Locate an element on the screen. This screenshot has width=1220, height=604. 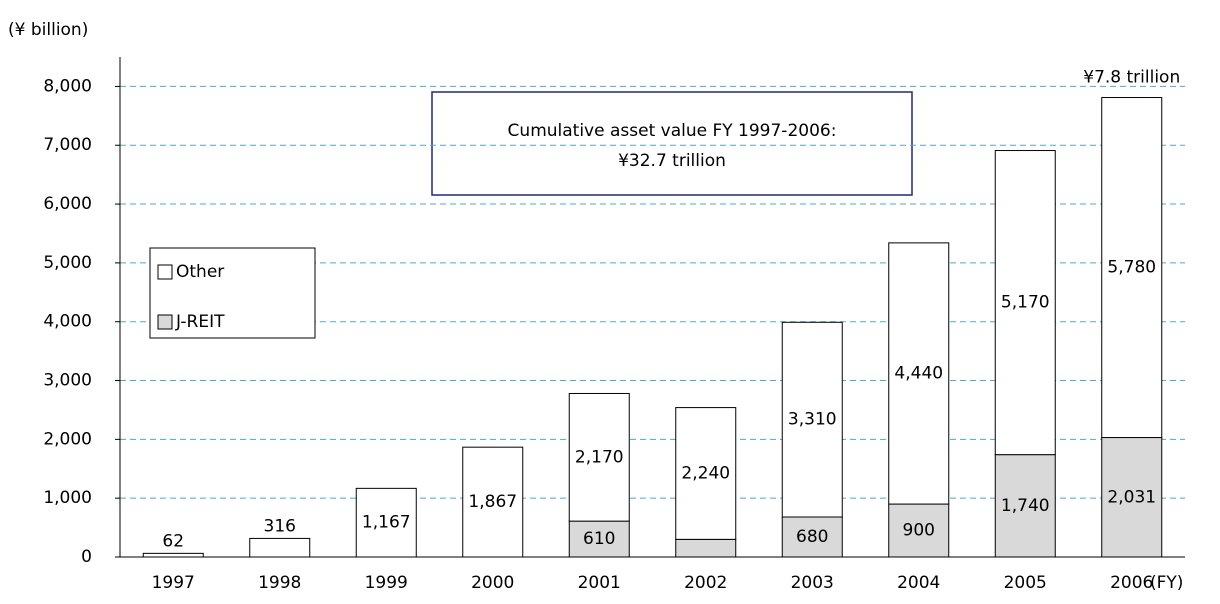
x-tick-label: 2005 is located at coordinates (1025, 583).